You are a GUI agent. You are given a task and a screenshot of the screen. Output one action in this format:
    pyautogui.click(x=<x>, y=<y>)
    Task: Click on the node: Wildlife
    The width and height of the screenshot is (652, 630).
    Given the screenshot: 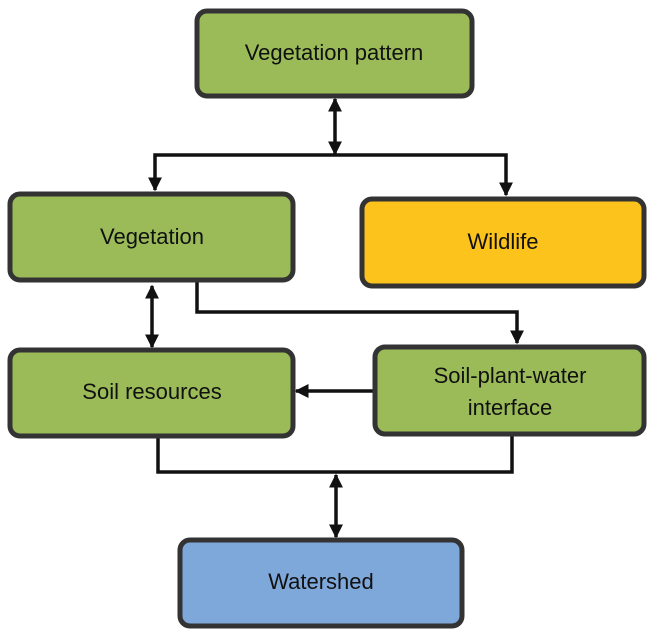 What is the action you would take?
    pyautogui.click(x=503, y=242)
    